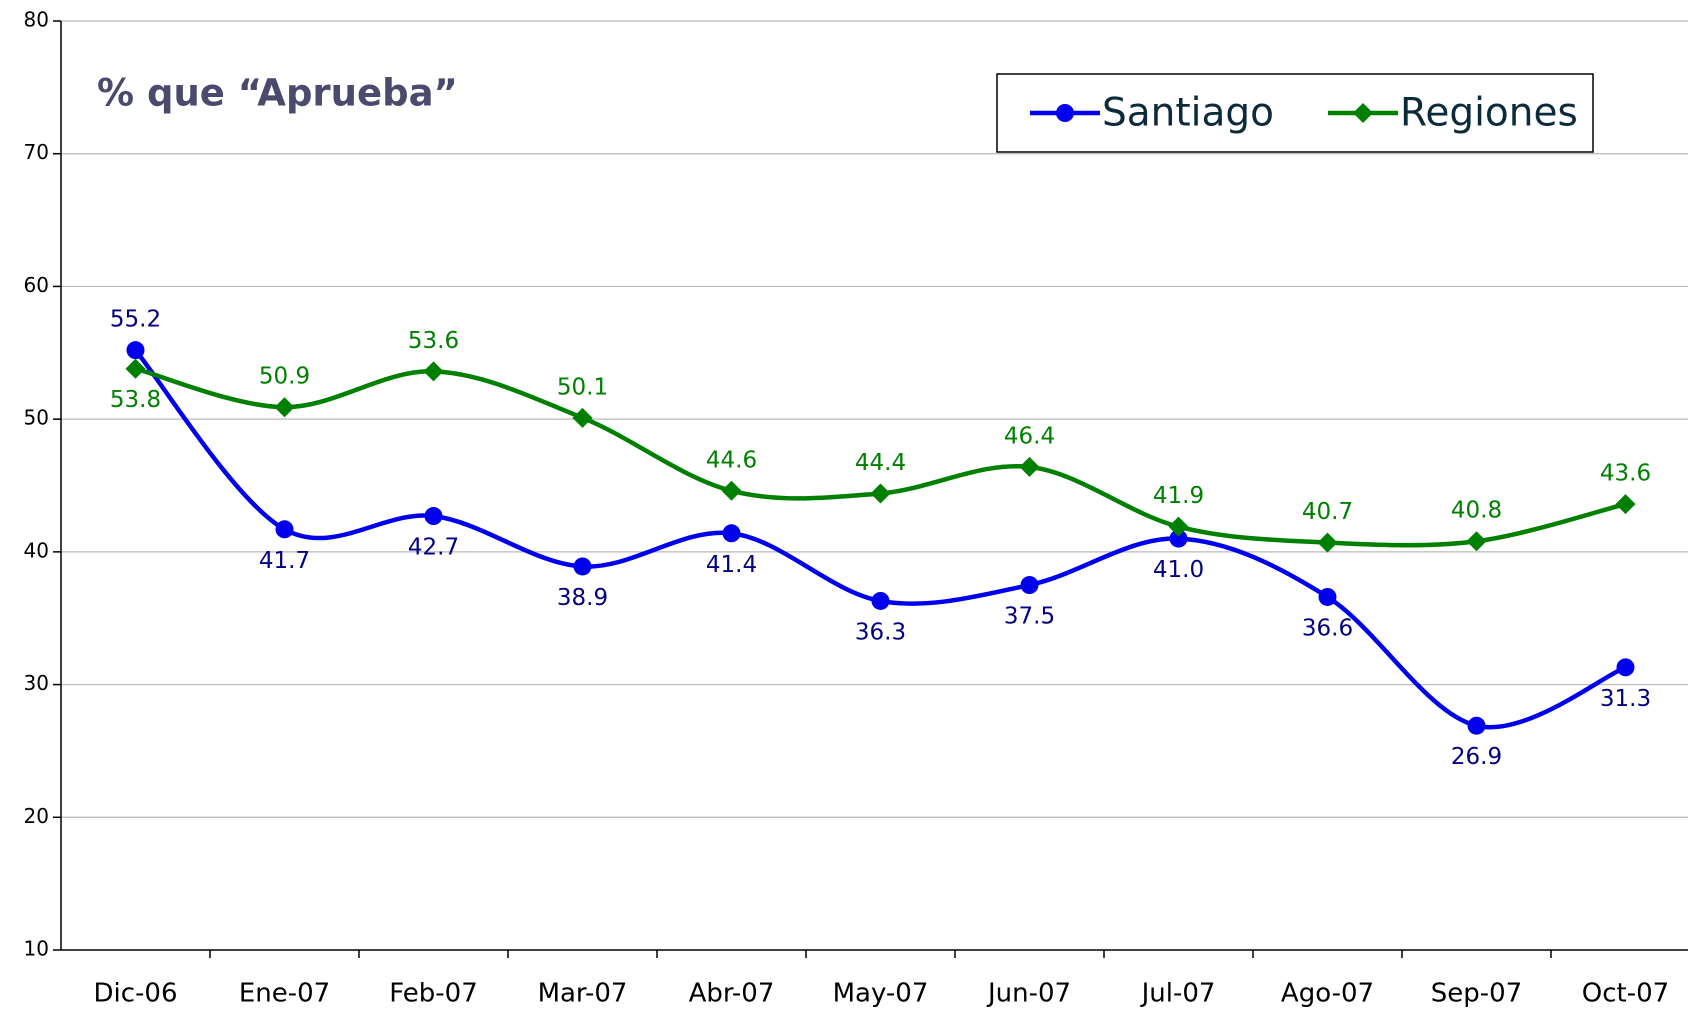 The height and width of the screenshot is (1011, 1688). Describe the element at coordinates (1625, 474) in the screenshot. I see `data-label: 43.6` at that location.